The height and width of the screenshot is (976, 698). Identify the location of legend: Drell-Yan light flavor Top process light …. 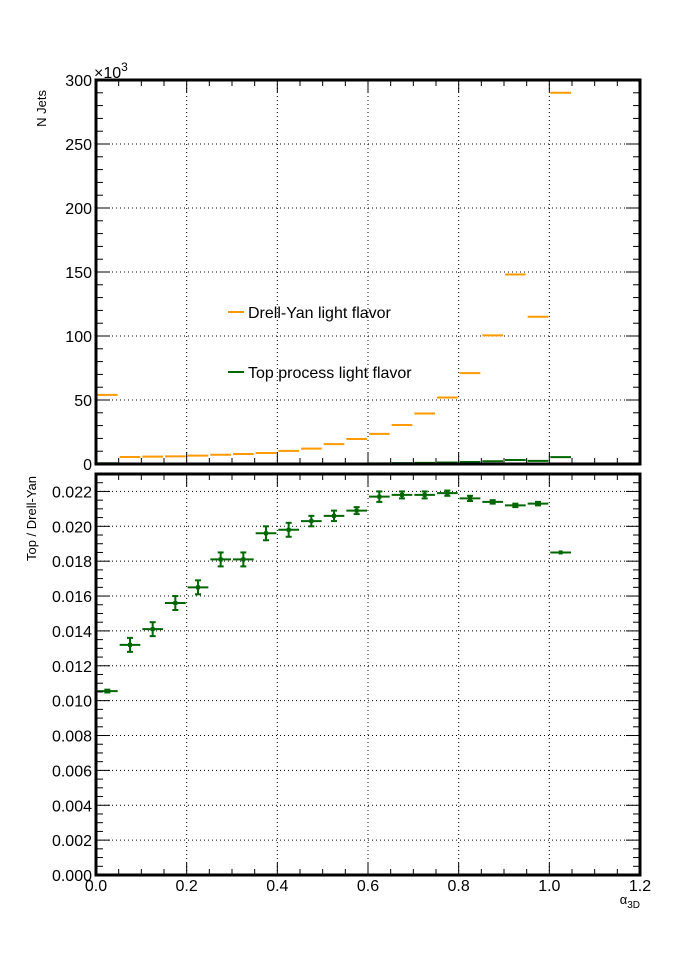
(320, 343).